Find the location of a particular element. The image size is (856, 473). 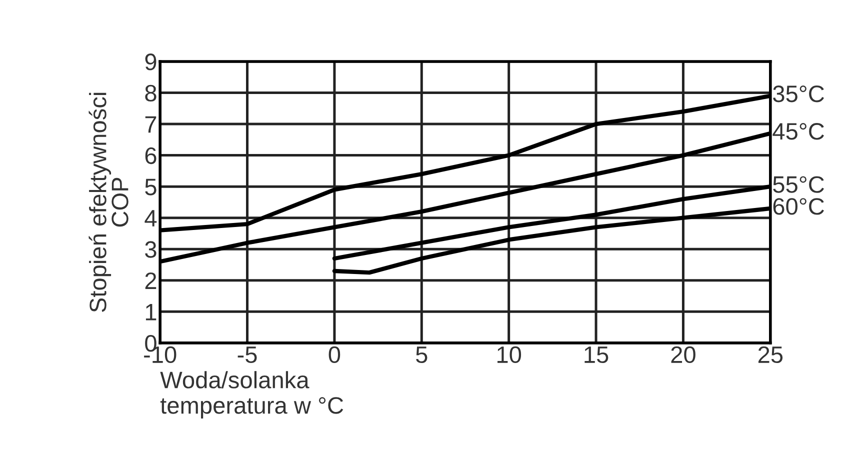

x-tick-label: 5 is located at coordinates (422, 355).